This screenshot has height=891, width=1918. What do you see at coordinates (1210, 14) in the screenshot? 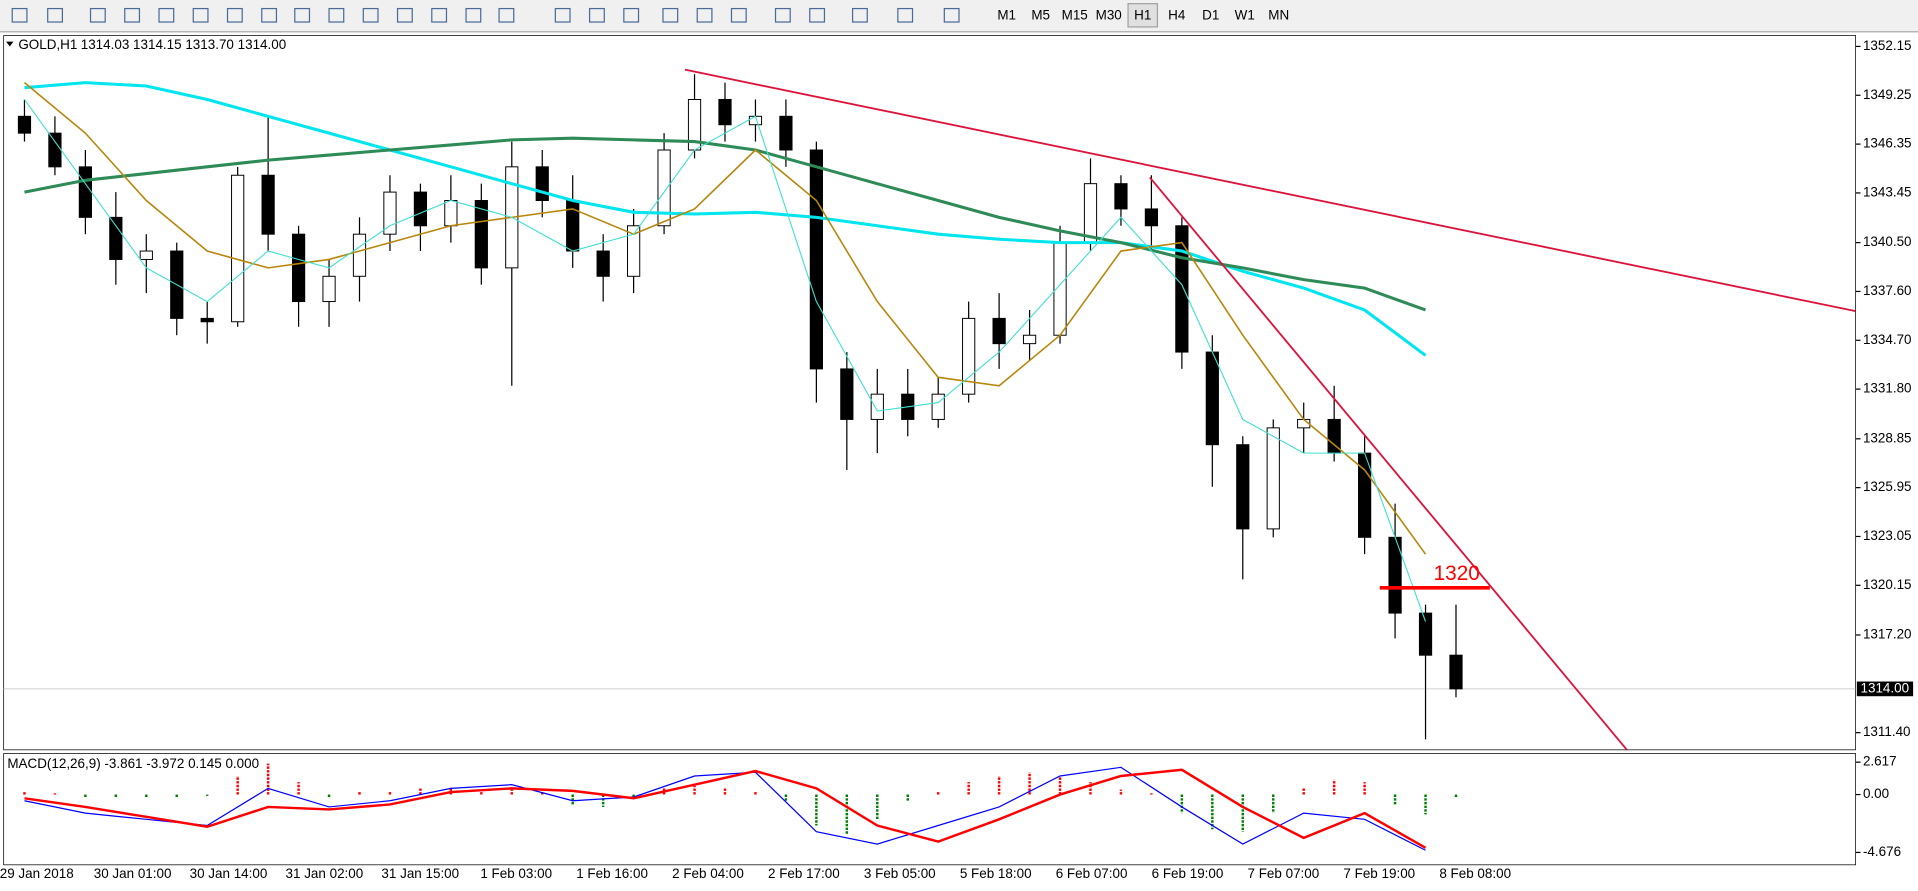
I see `timeframe-button: D1` at bounding box center [1210, 14].